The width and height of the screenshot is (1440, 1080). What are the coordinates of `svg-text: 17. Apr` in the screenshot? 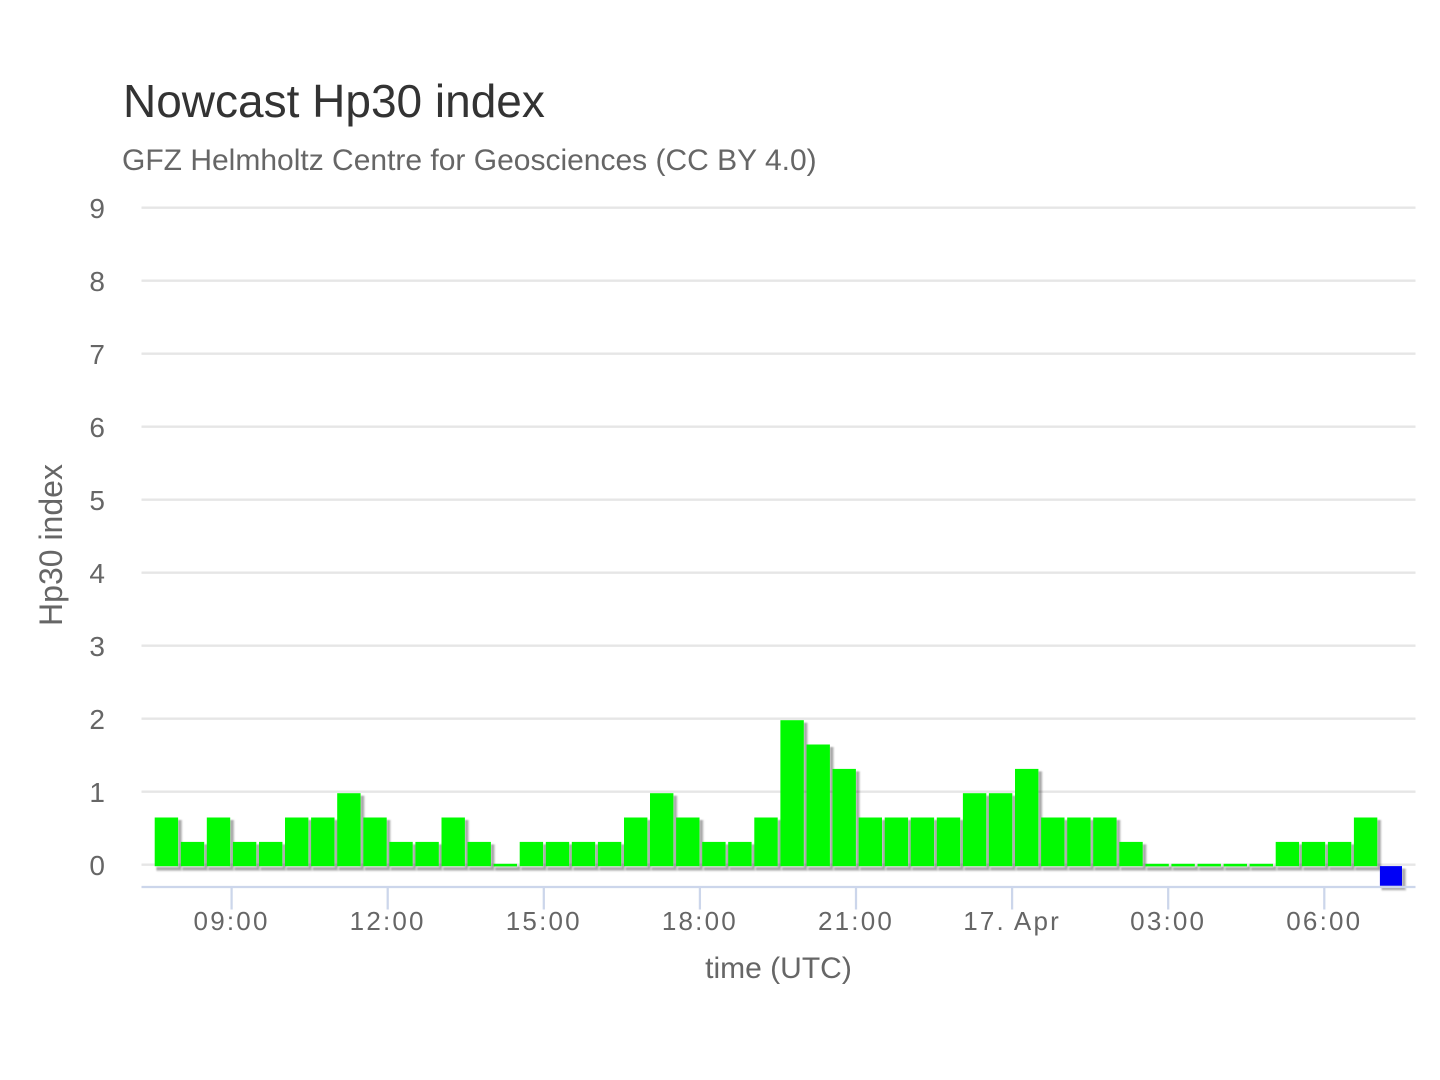 It's located at (1012, 921).